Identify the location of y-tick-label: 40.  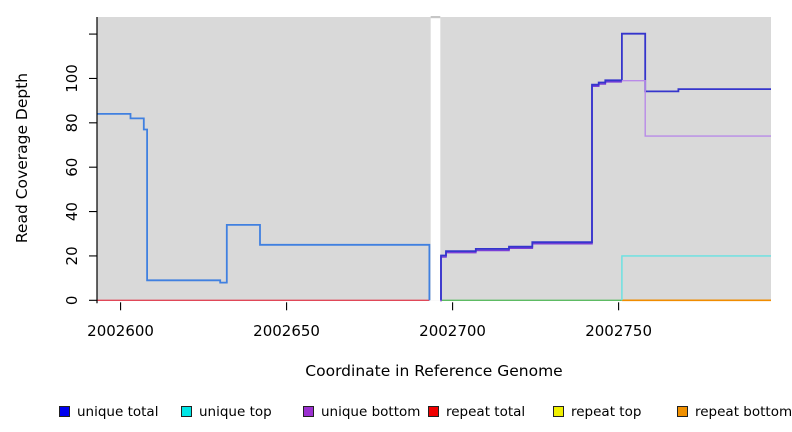
(72, 211).